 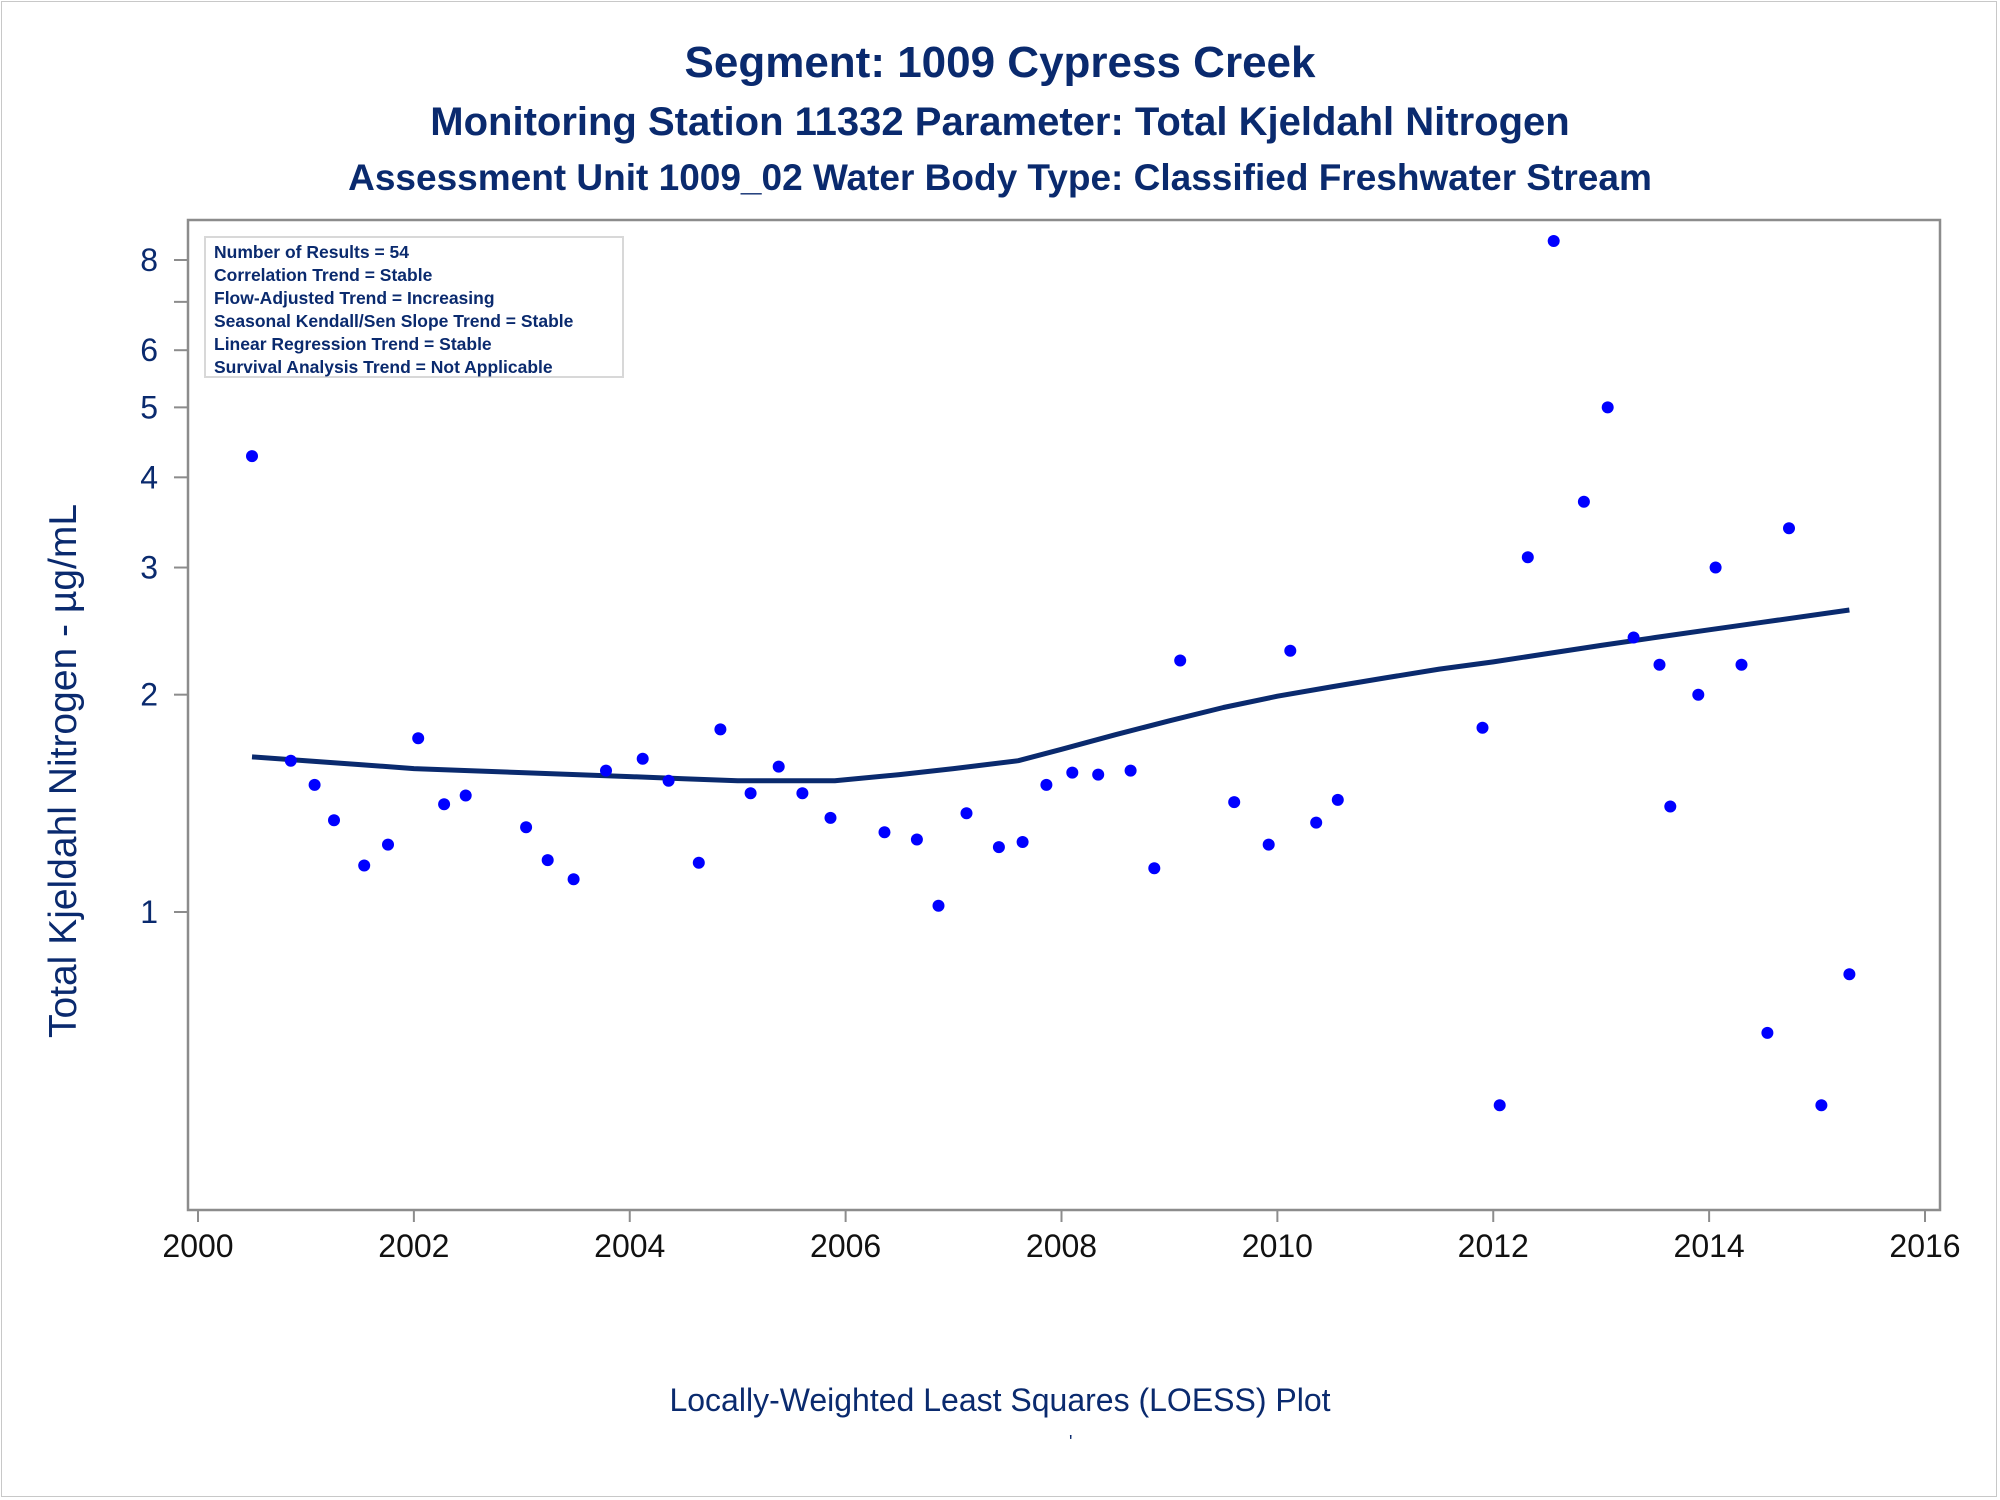 What do you see at coordinates (1709, 1246) in the screenshot?
I see `x-tick-label: 2014` at bounding box center [1709, 1246].